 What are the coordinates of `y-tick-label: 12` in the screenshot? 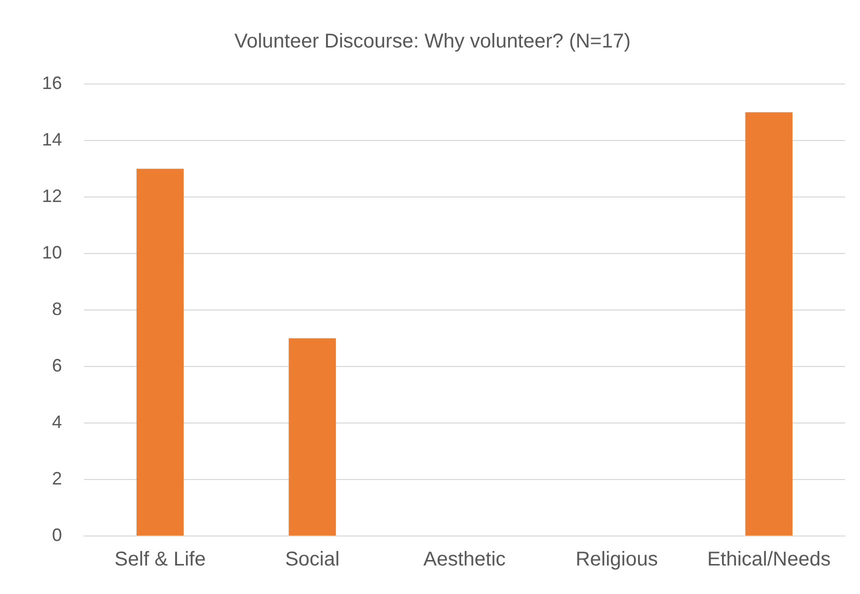 It's located at (52, 196).